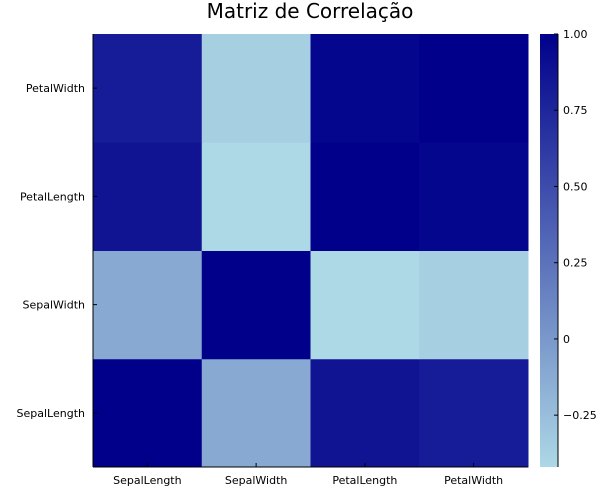 The height and width of the screenshot is (500, 600). Describe the element at coordinates (364, 480) in the screenshot. I see `x-tick-label: PetalLength` at that location.